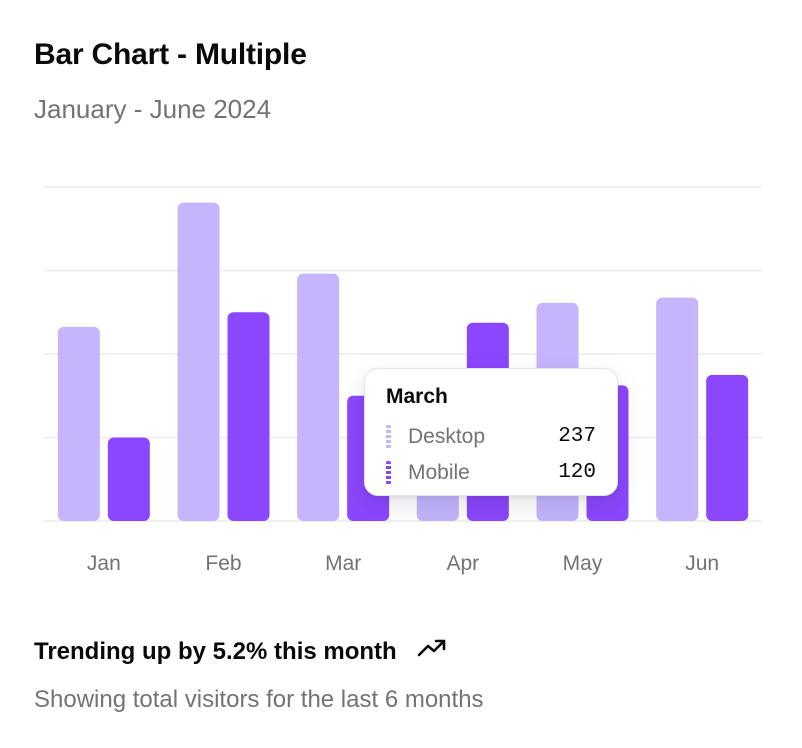 Image resolution: width=802 pixels, height=748 pixels. I want to click on trend-text: Trending up by 5.2% this month, so click(215, 651).